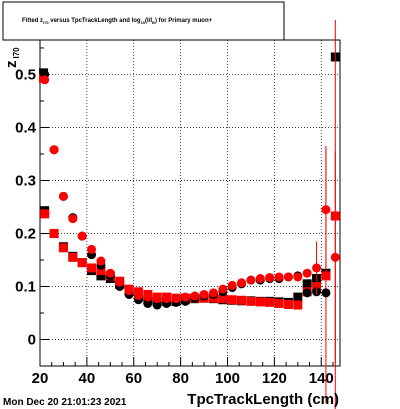 Image resolution: width=400 pixels, height=409 pixels. What do you see at coordinates (321, 378) in the screenshot?
I see `x-tick-label: 140` at bounding box center [321, 378].